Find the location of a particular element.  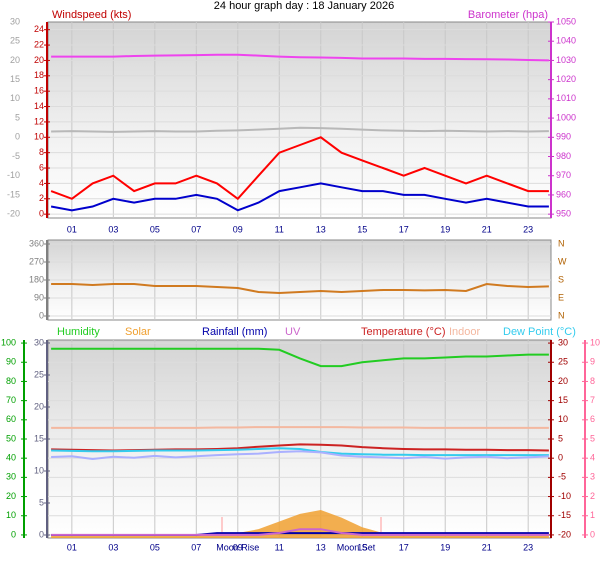

y-tick-label: 2 is located at coordinates (41, 198).